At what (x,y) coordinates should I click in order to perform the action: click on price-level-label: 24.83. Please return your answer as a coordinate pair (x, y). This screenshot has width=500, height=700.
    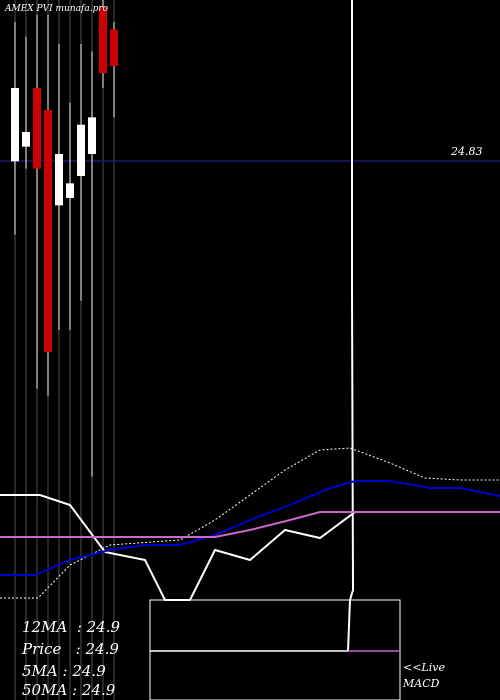
    Looking at the image, I should click on (467, 151).